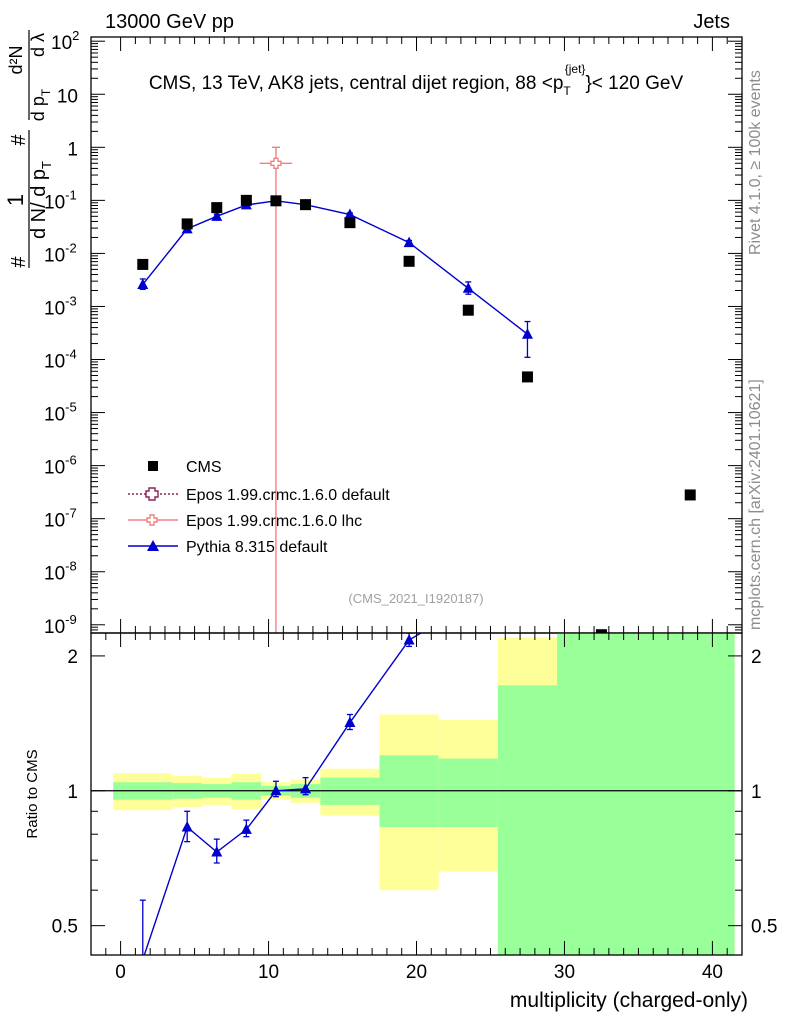 The image size is (786, 1024). Describe the element at coordinates (28, 149) in the screenshot. I see `main-y-label: 1 # d N/ d pT # d²N d pT d λ` at that location.